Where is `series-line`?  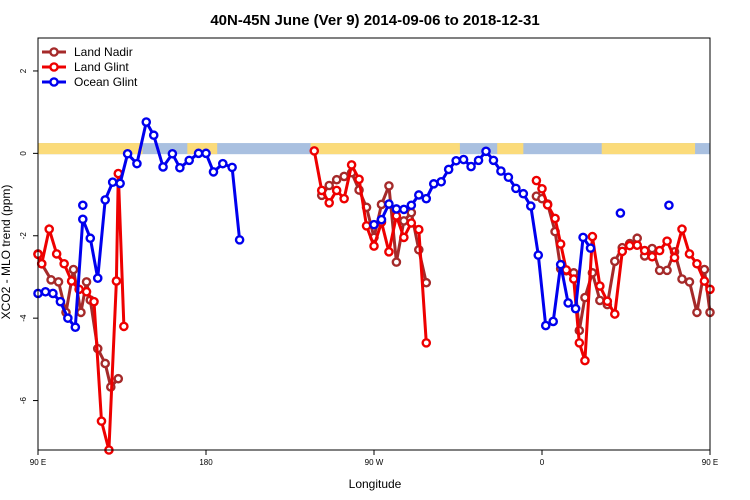
series-line is located at coordinates (370, 246).